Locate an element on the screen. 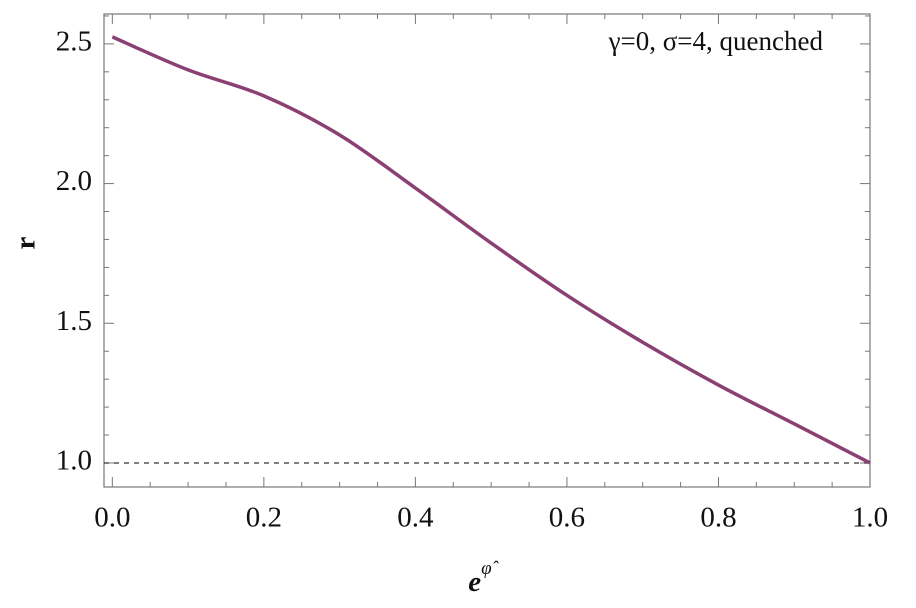  x-axis-label: eφ̂ is located at coordinates (483, 577).